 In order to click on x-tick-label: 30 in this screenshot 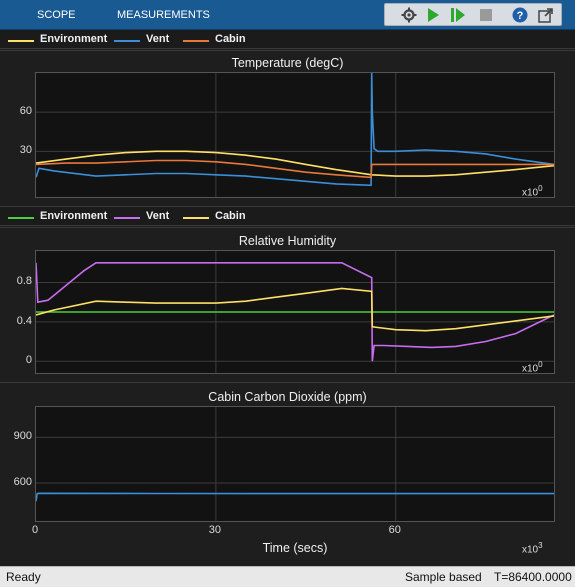, I will do `click(214, 530)`.